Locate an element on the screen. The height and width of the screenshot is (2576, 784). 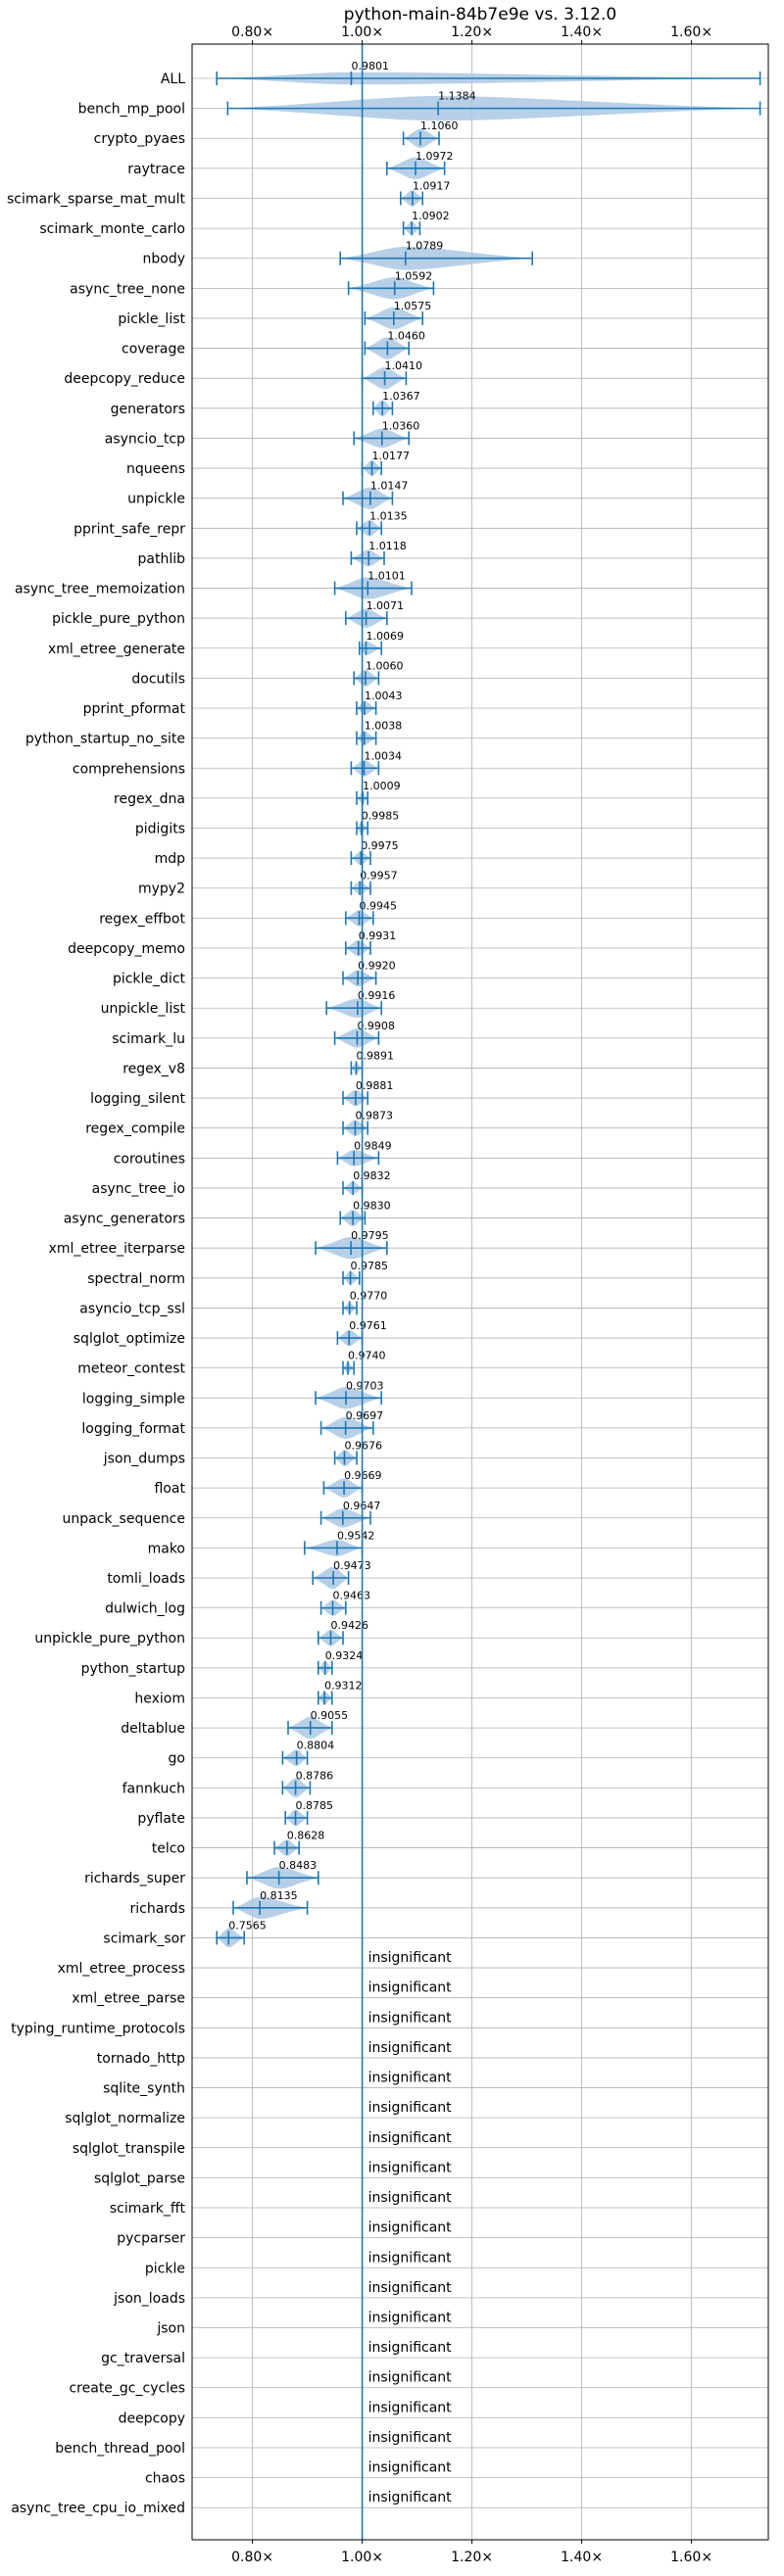
row-label-typing-runtime-protocols: typing_runtime_protocols is located at coordinates (98, 2028).